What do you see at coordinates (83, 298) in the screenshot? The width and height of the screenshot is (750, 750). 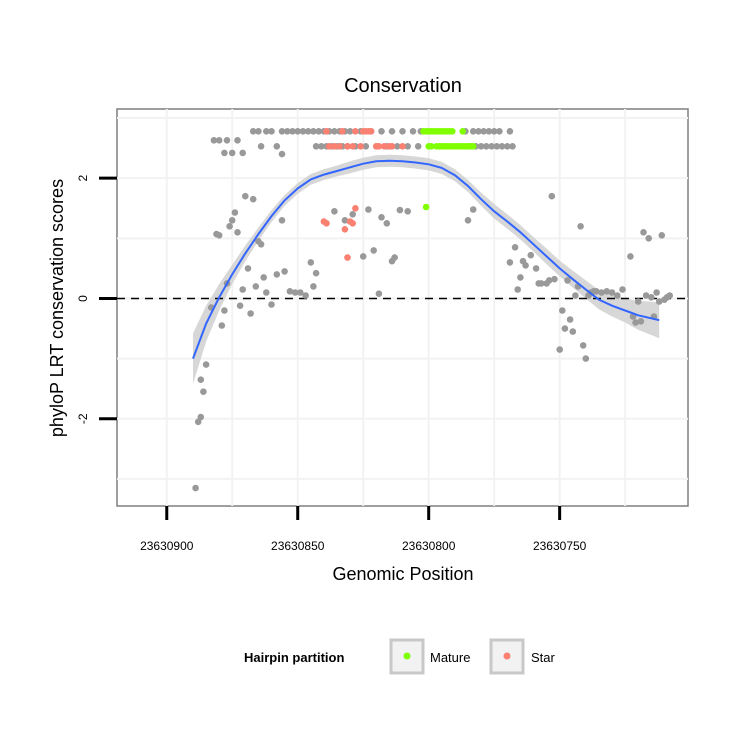 I see `y-tick-label: 0` at bounding box center [83, 298].